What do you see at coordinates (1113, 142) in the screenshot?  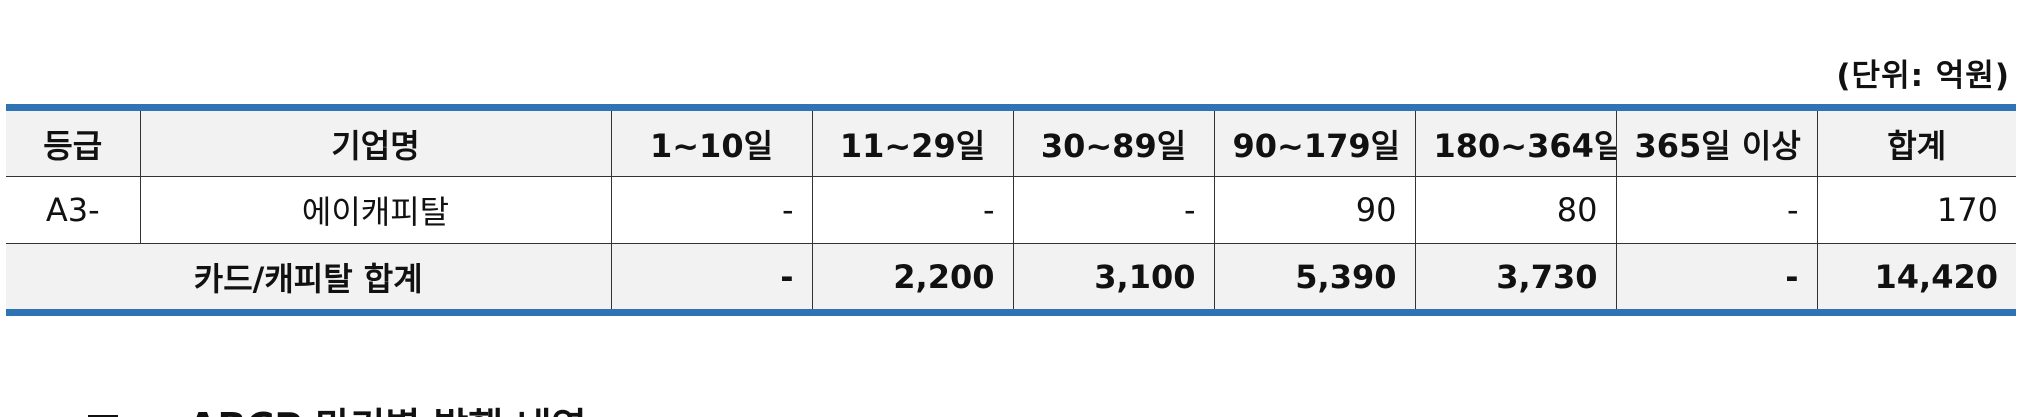 I see `header-30-89-days: 30~89일` at bounding box center [1113, 142].